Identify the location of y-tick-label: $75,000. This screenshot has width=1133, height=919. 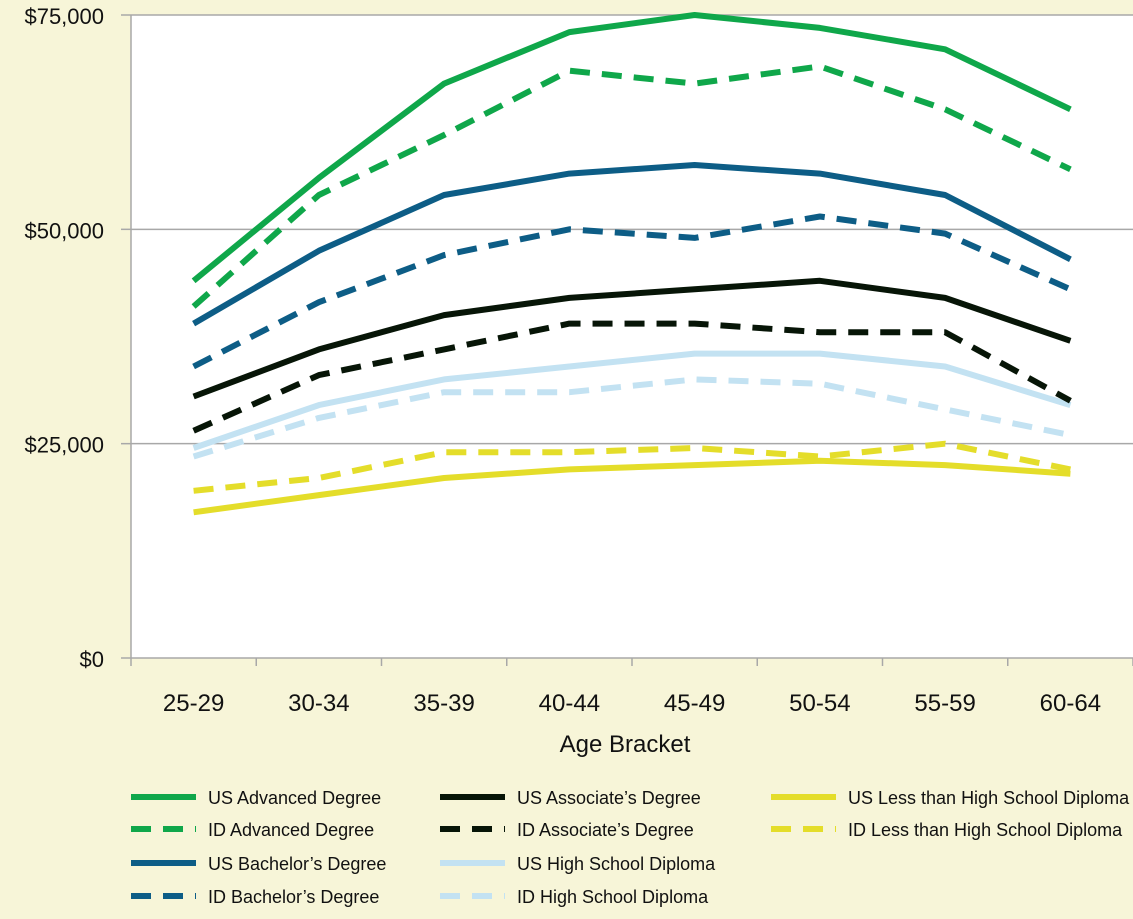
(64, 16).